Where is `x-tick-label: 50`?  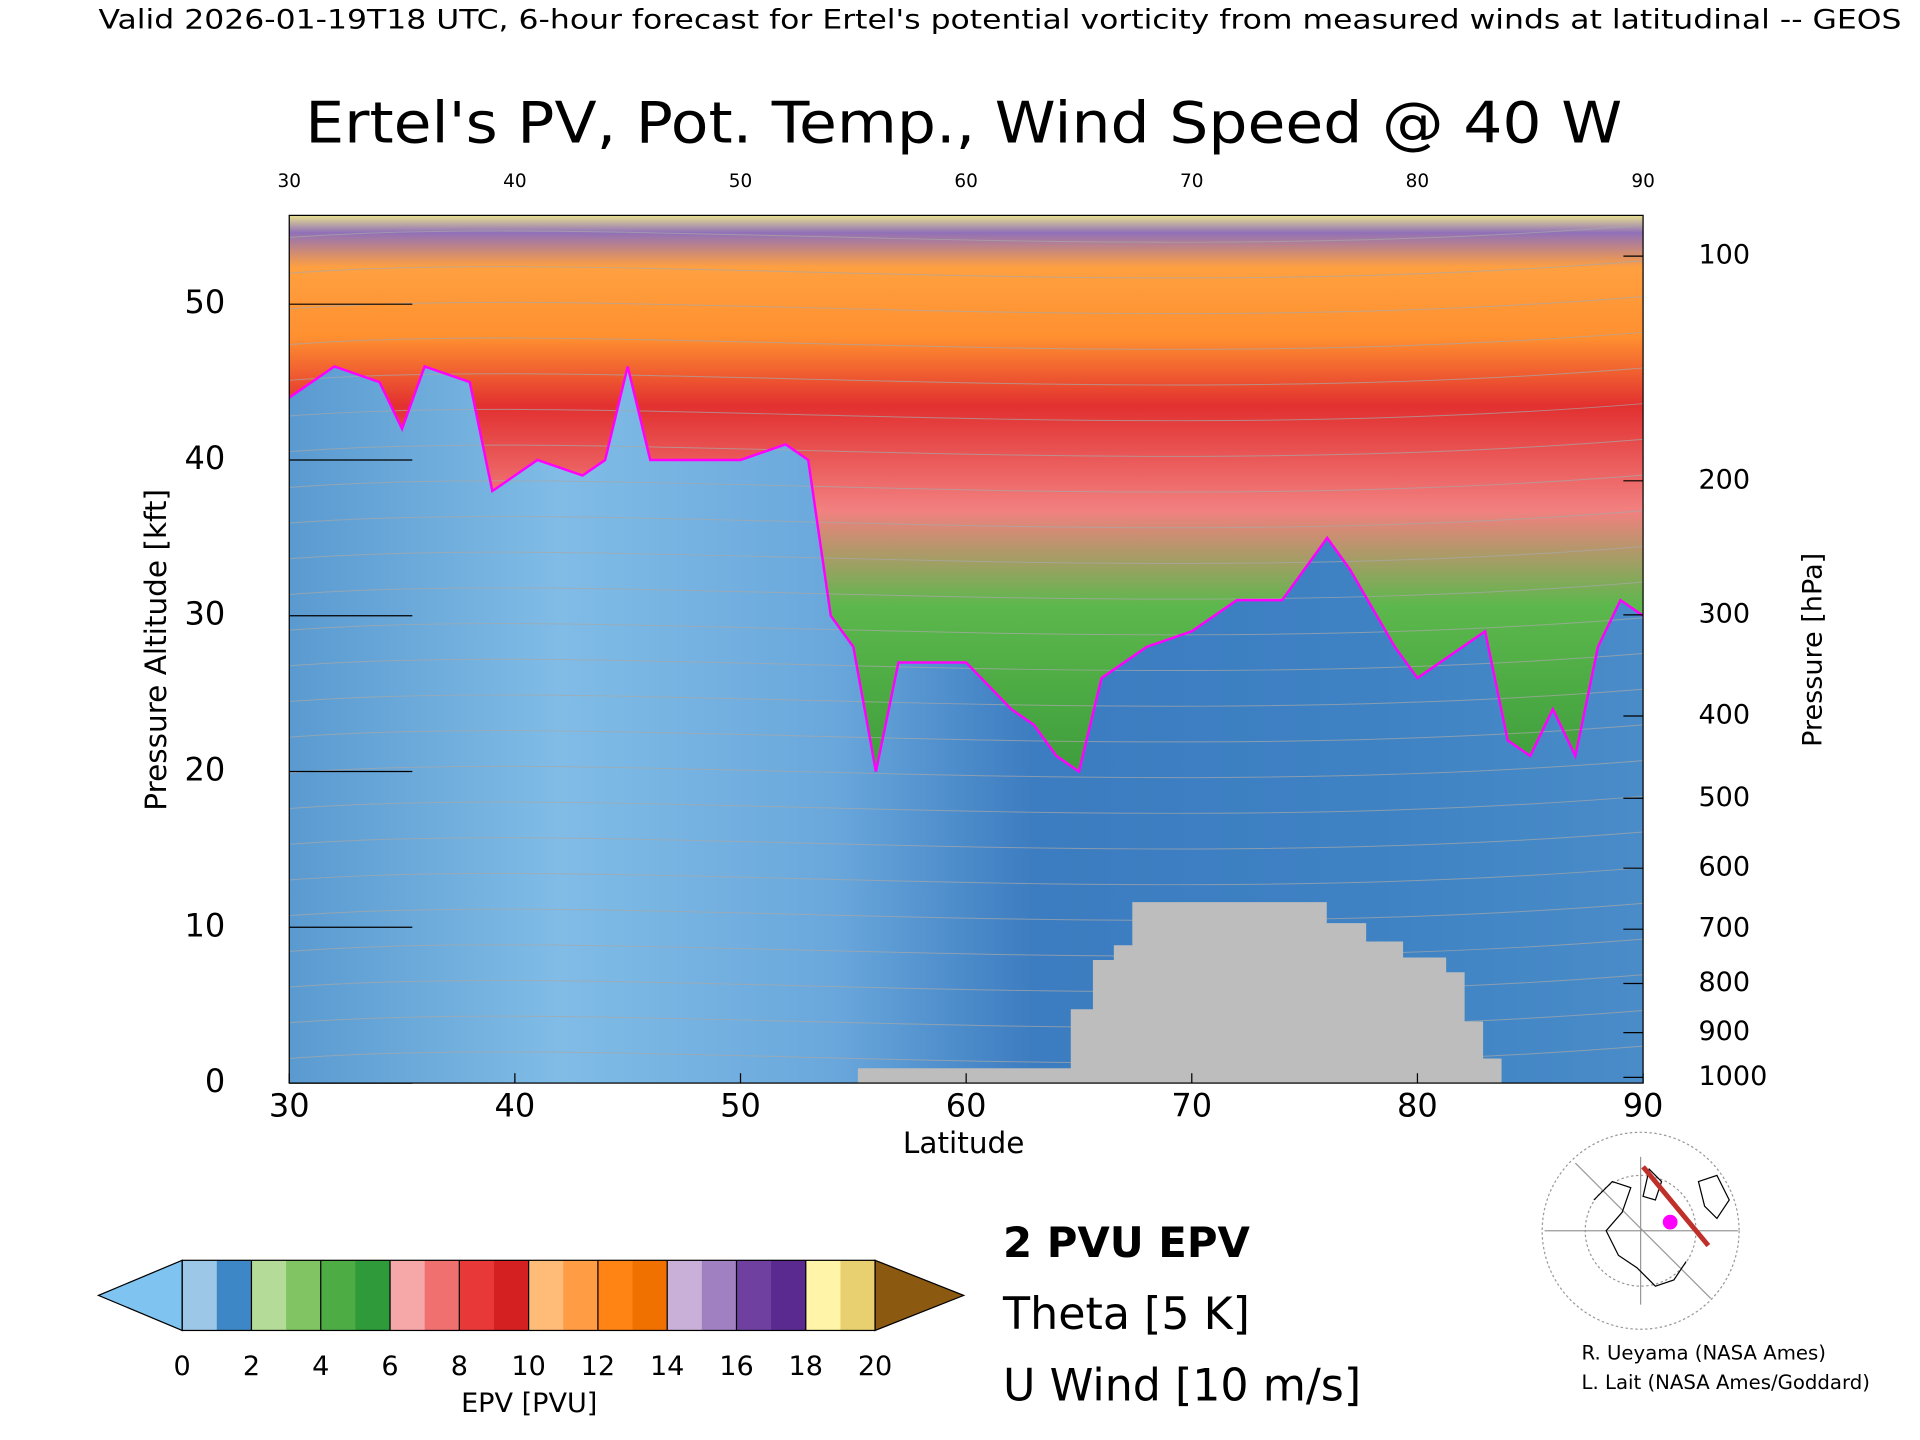 x-tick-label: 50 is located at coordinates (740, 1106).